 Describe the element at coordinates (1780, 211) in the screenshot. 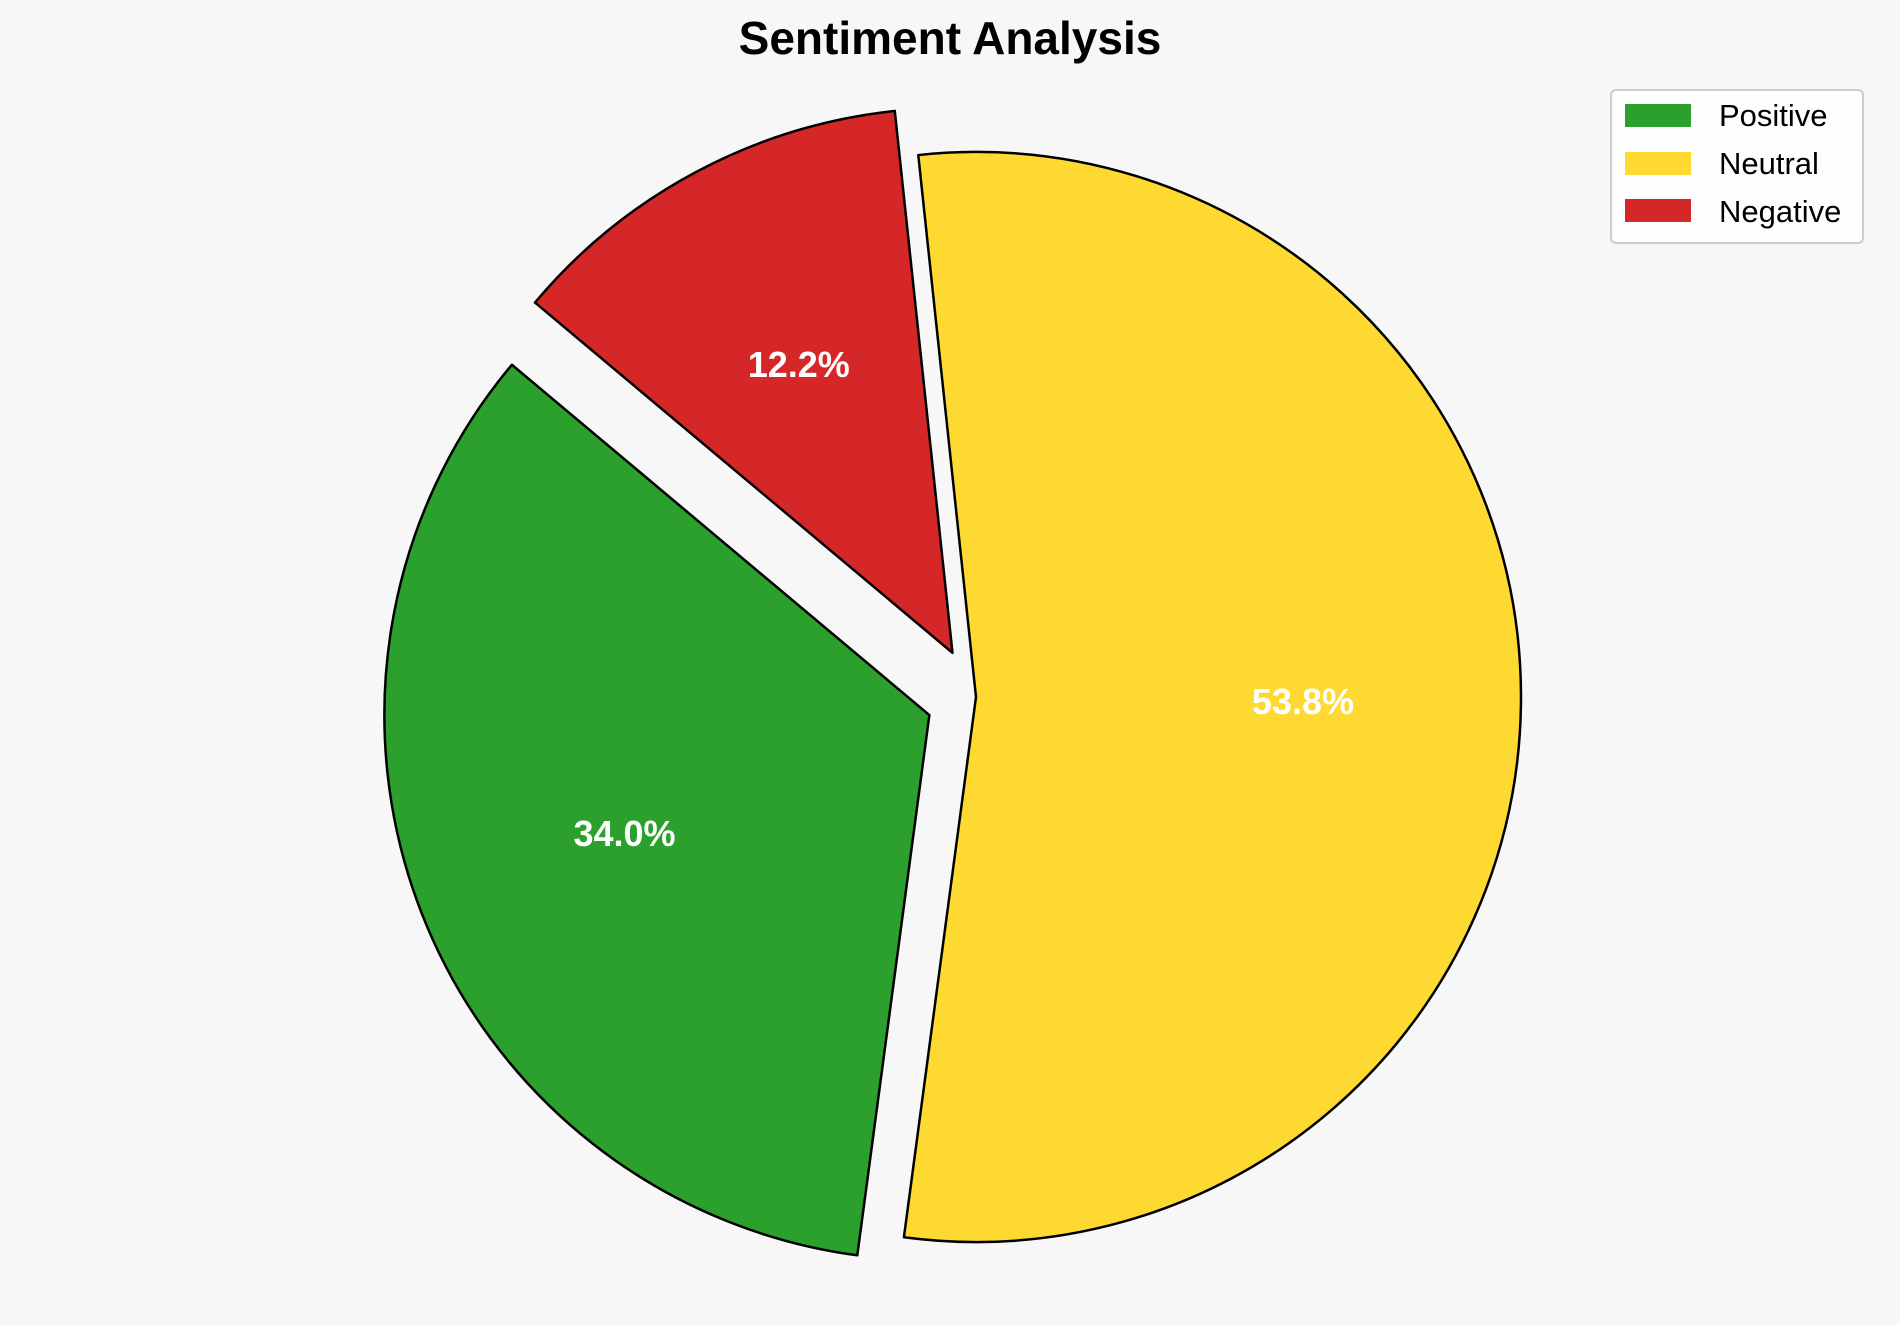

I see `legend-label-negative: Negative` at that location.